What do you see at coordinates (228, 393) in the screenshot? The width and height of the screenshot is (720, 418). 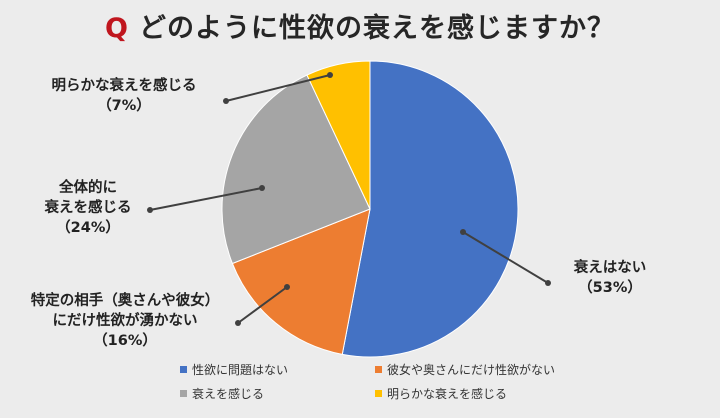 I see `legend-label-overall-decline: 衰えを感じる` at bounding box center [228, 393].